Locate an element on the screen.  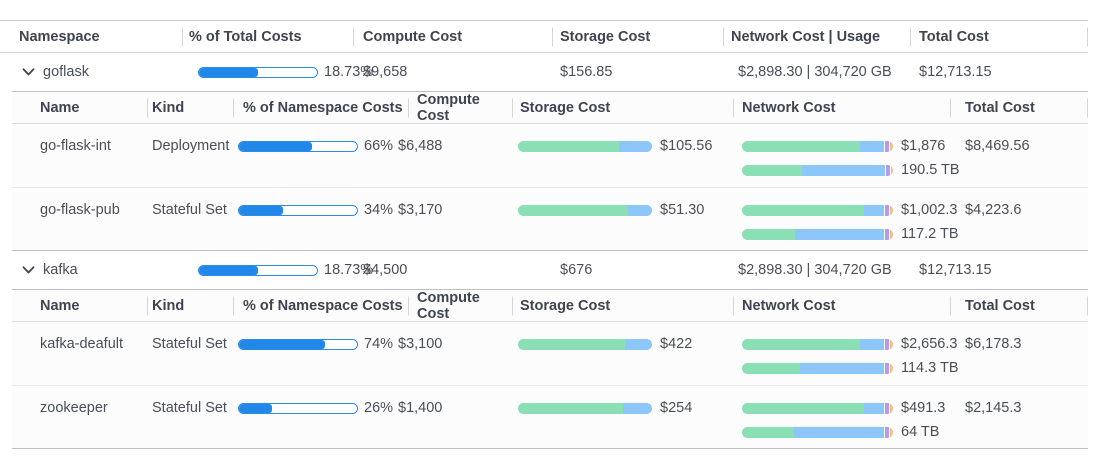
workload-compute-cost: $6,488 is located at coordinates (420, 146).